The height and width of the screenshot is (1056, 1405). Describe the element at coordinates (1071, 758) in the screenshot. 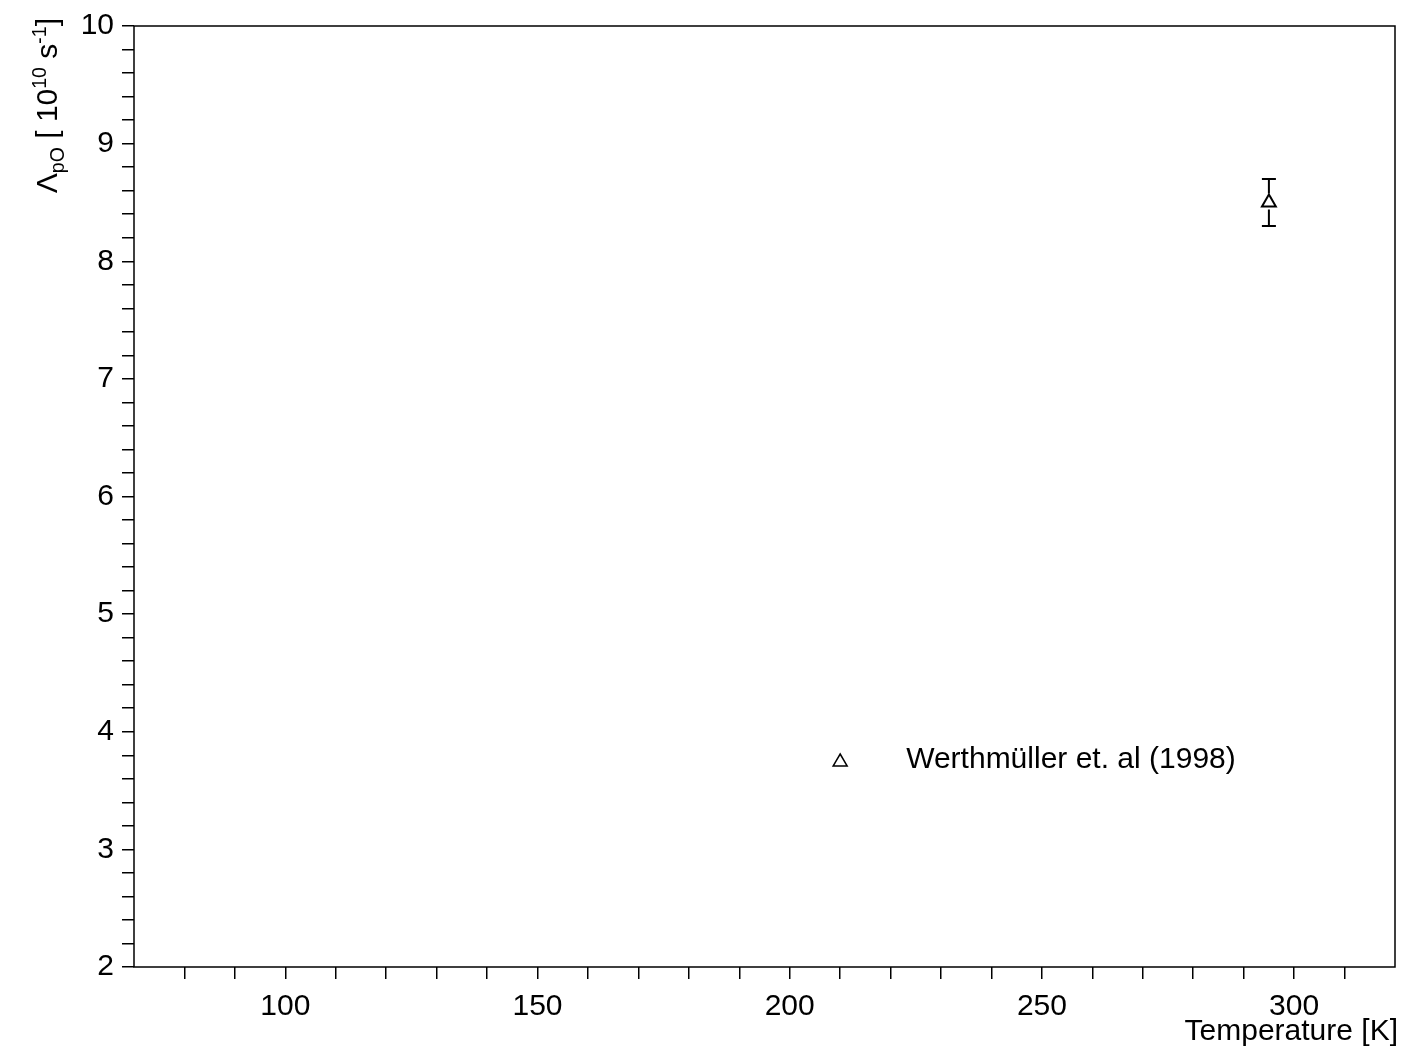

I see `legend-label: Werthmüller et. al (1998)` at that location.